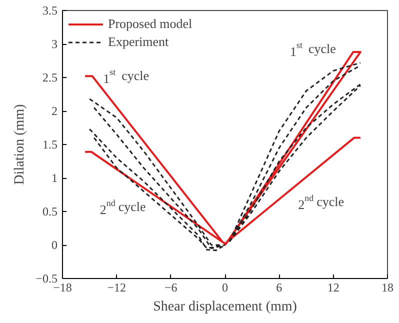 This screenshot has height=323, width=399. I want to click on x-tick-label: 18, so click(388, 287).